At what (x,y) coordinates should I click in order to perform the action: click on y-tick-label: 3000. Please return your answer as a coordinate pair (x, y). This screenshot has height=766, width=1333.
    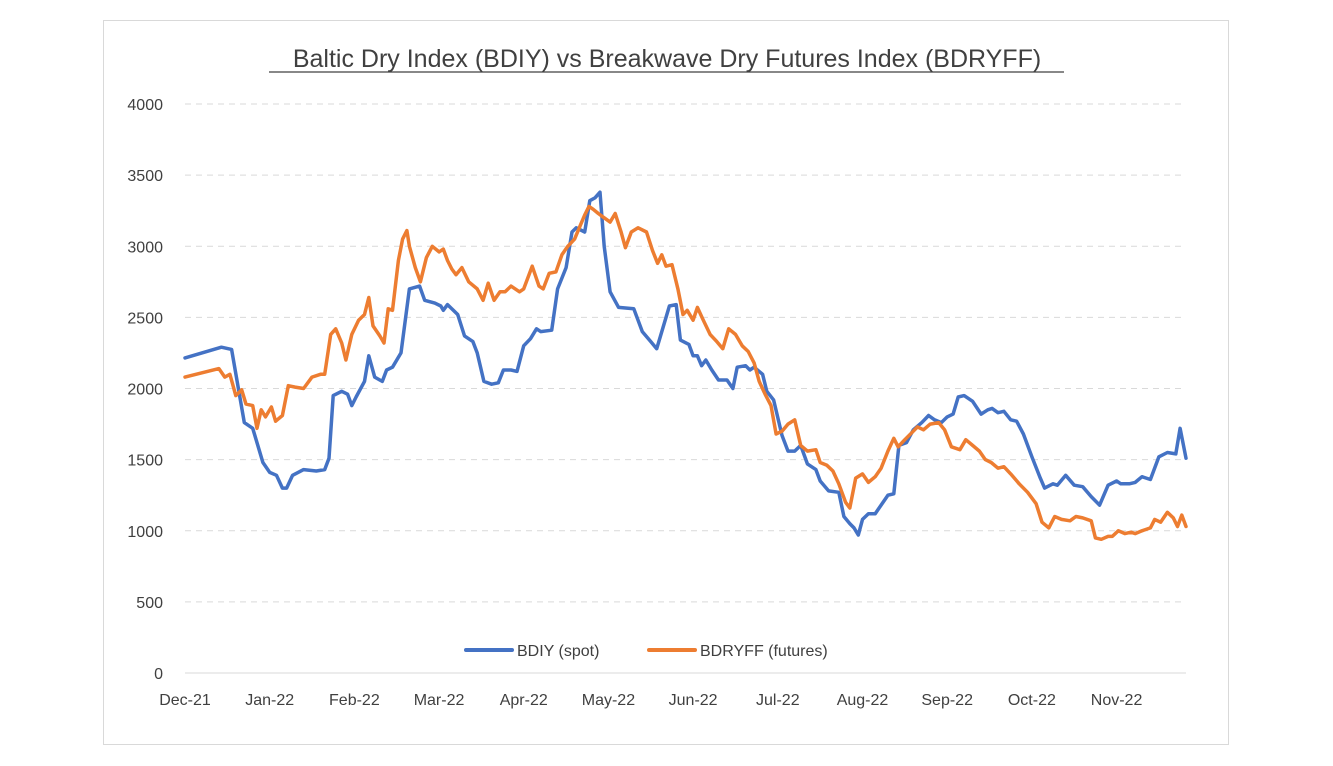
    Looking at the image, I should click on (145, 247).